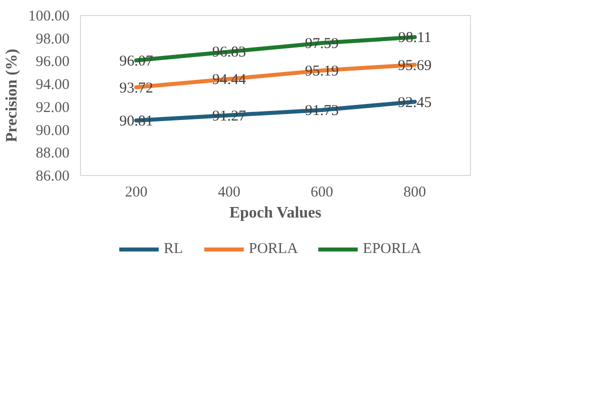 The image size is (594, 410). Describe the element at coordinates (53, 62) in the screenshot. I see `y-tick-label: 96.00` at that location.